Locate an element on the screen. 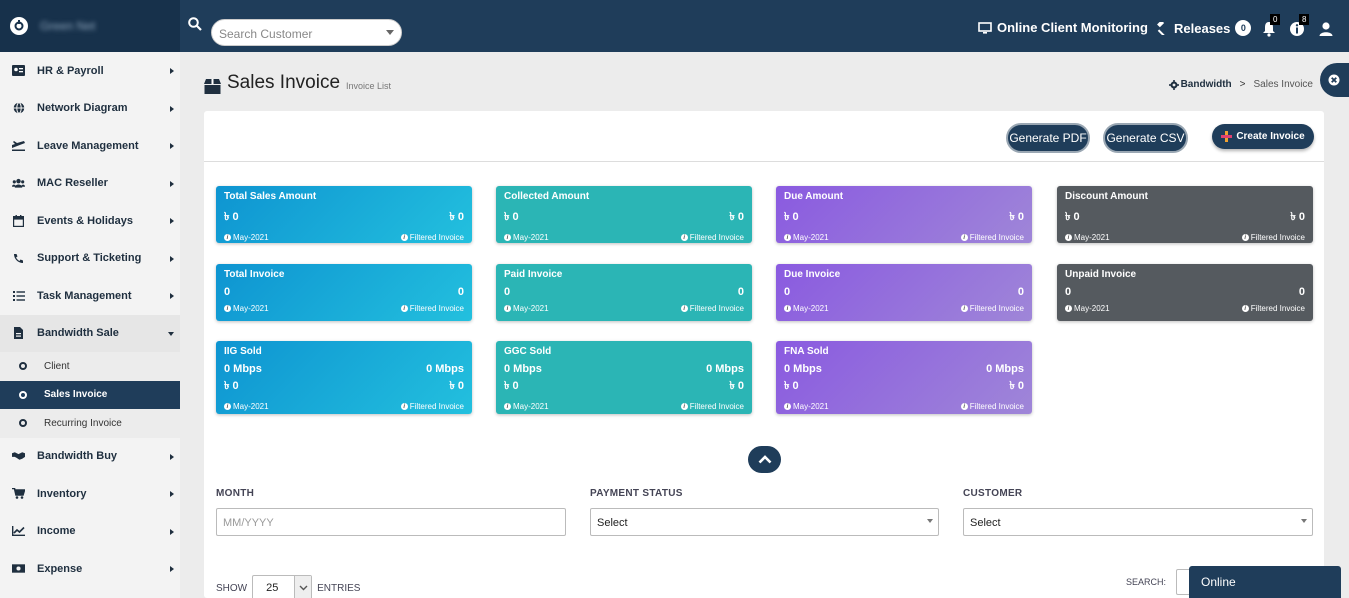 The image size is (1349, 598). sidebar-item-label: Expense is located at coordinates (60, 568).